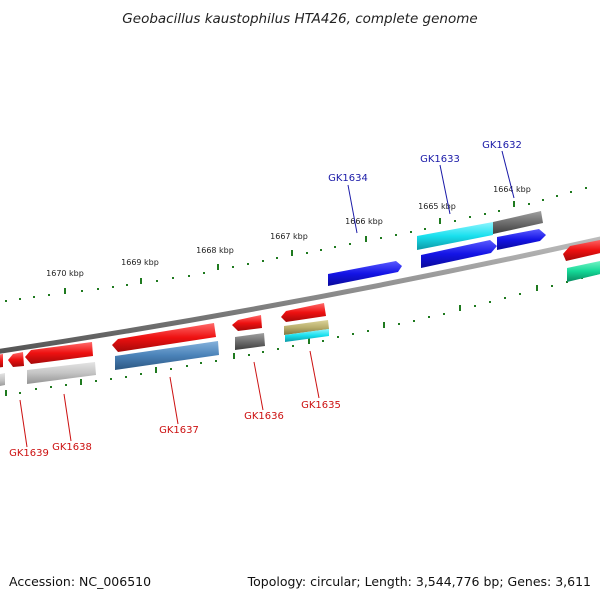 This screenshot has width=600, height=600. Describe the element at coordinates (164, 337) in the screenshot. I see `gene-gk1637` at that location.